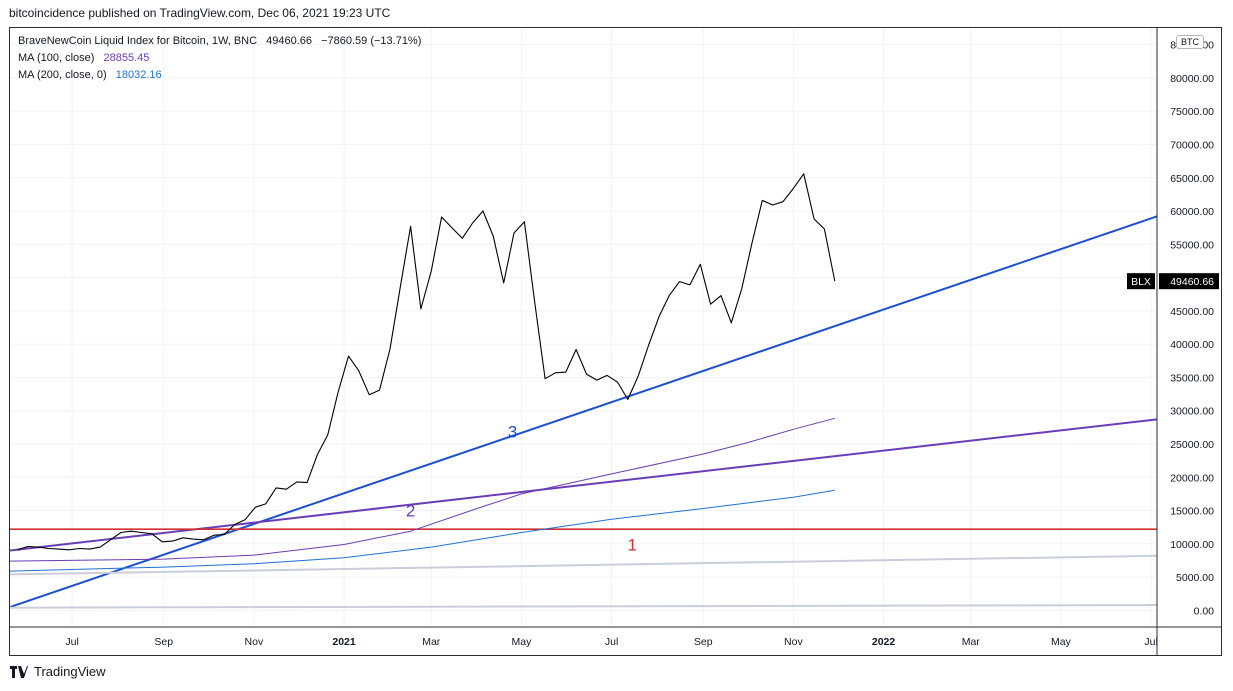 Image resolution: width=1233 pixels, height=691 pixels. Describe the element at coordinates (70, 671) in the screenshot. I see `footer-brand: TradingView` at that location.